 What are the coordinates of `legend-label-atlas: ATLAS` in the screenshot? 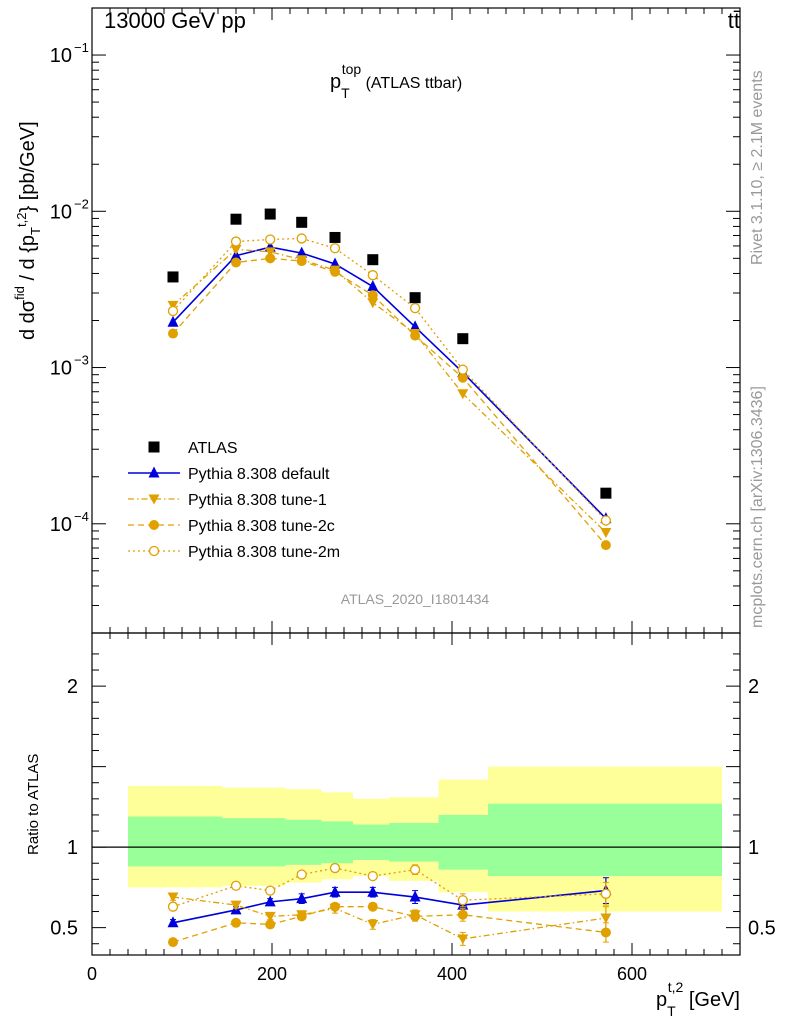 It's located at (213, 448).